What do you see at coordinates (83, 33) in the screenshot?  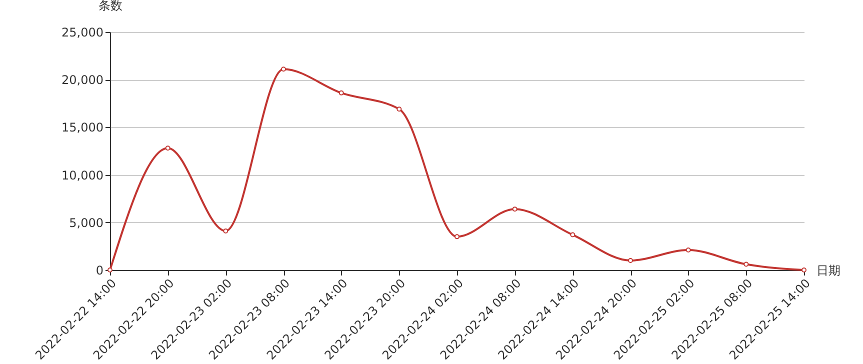 I see `y-tick-label: 25,000` at bounding box center [83, 33].